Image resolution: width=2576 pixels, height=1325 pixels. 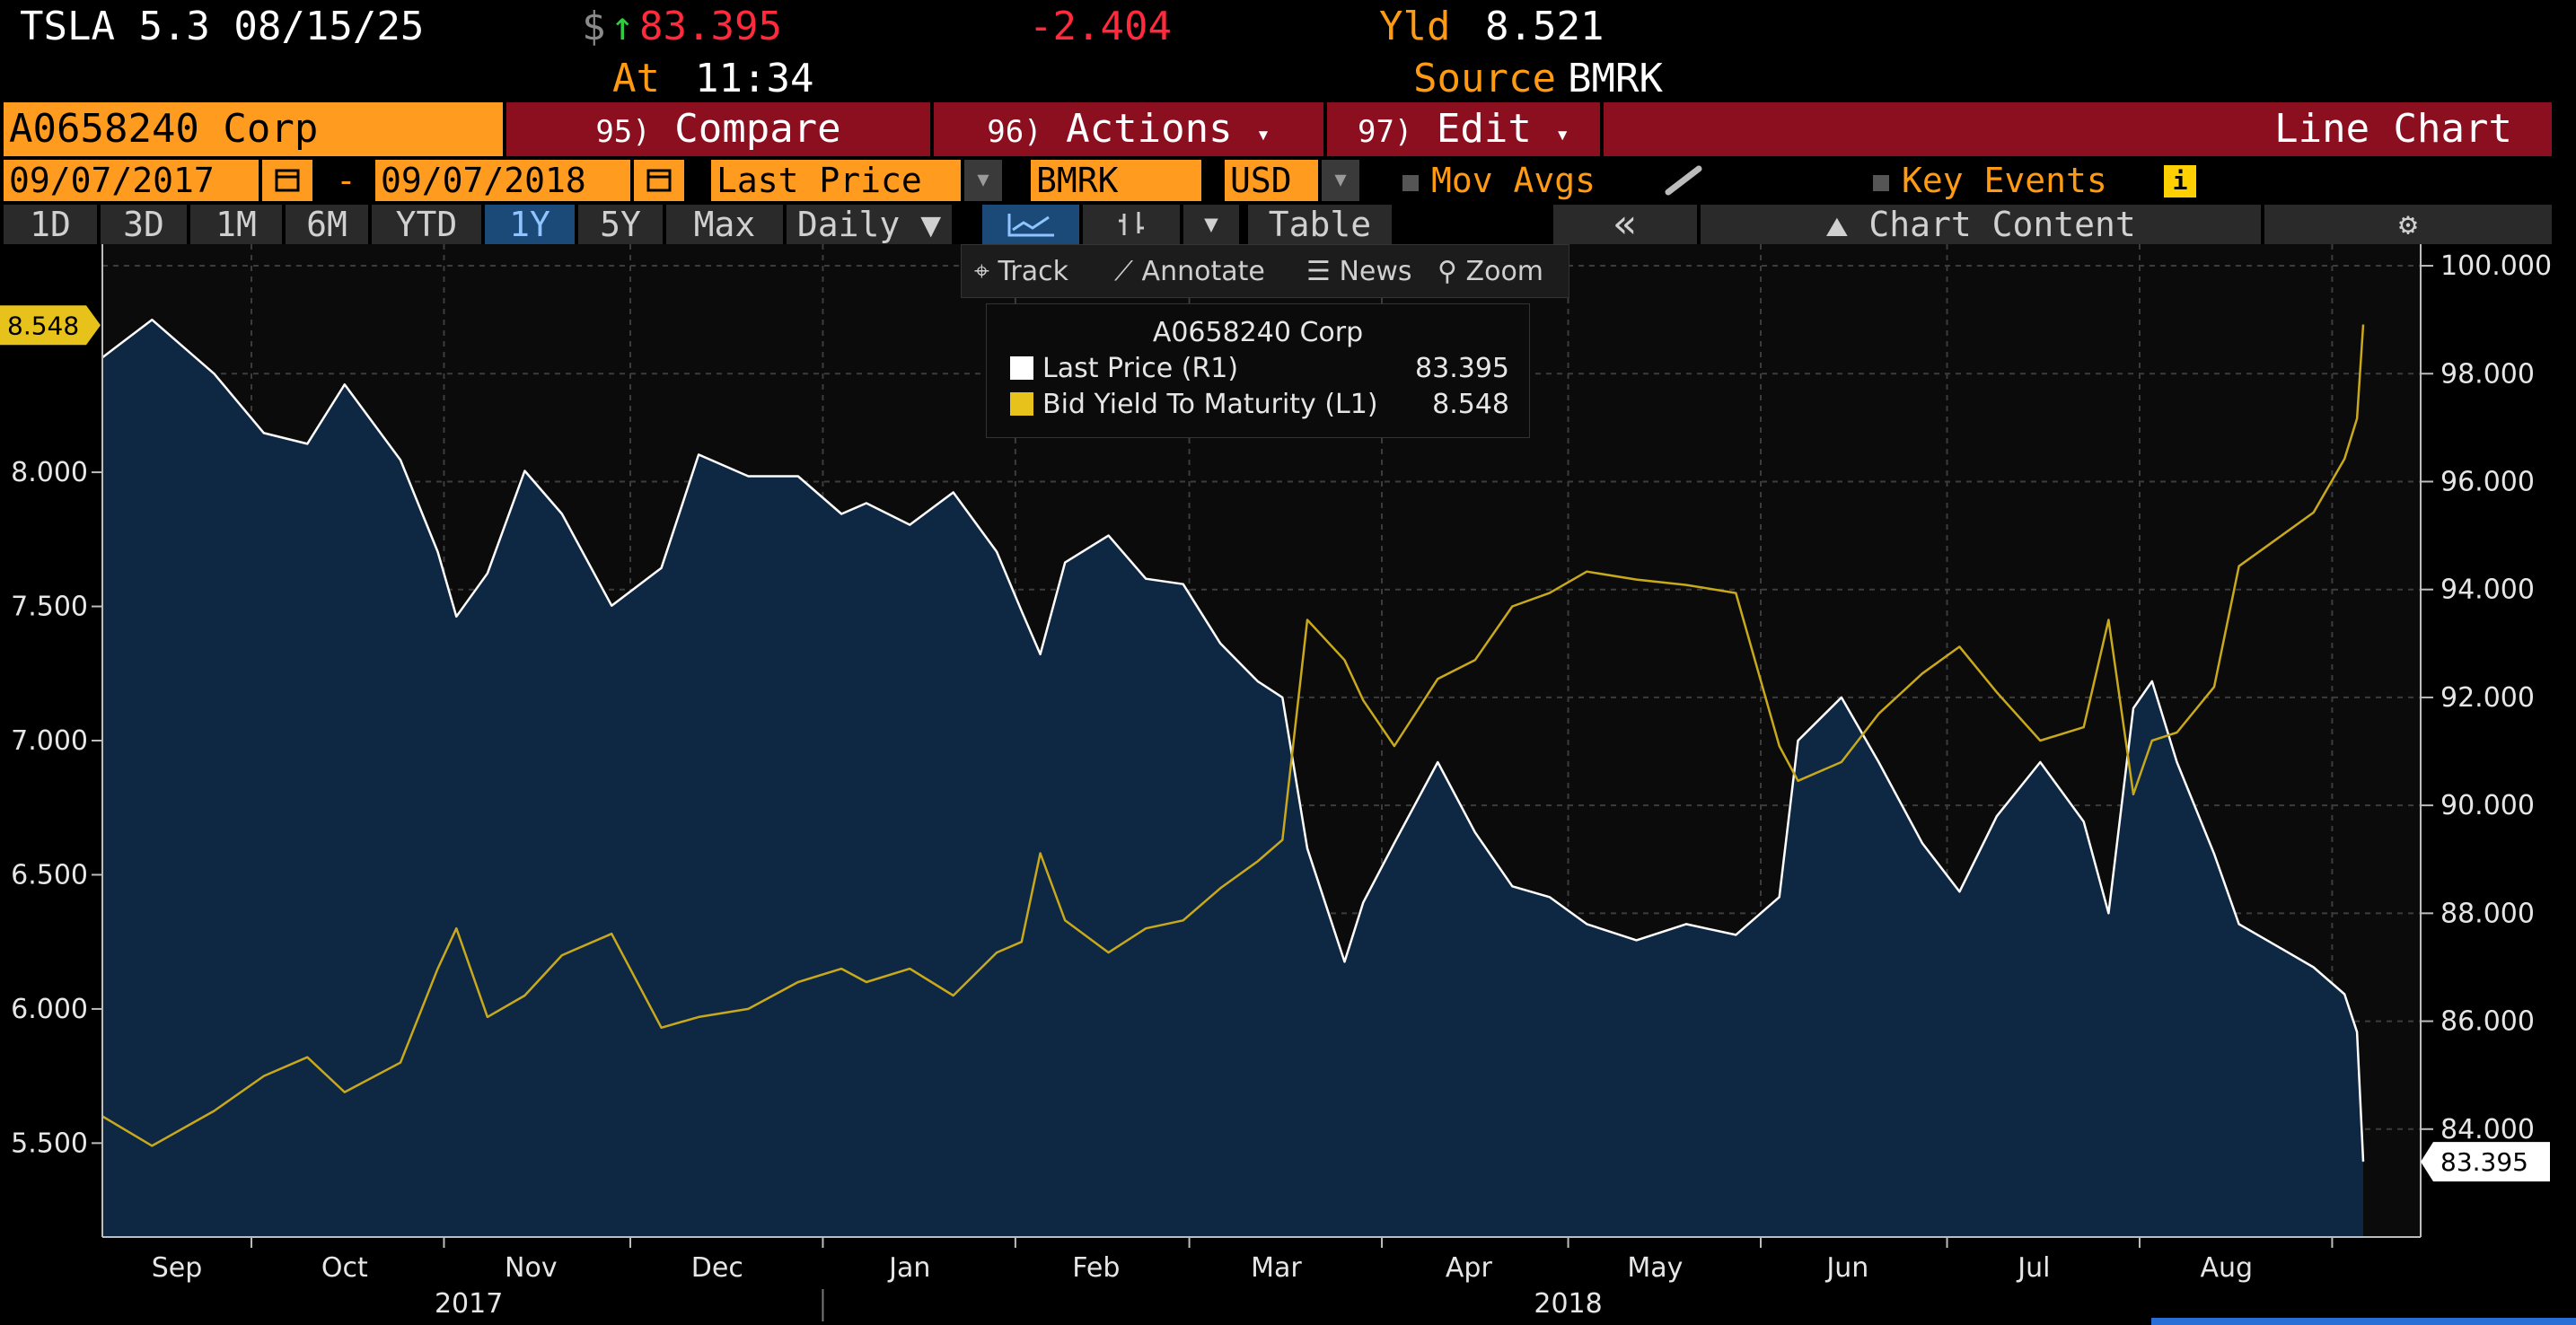 I want to click on start-calendar-icon, so click(x=287, y=180).